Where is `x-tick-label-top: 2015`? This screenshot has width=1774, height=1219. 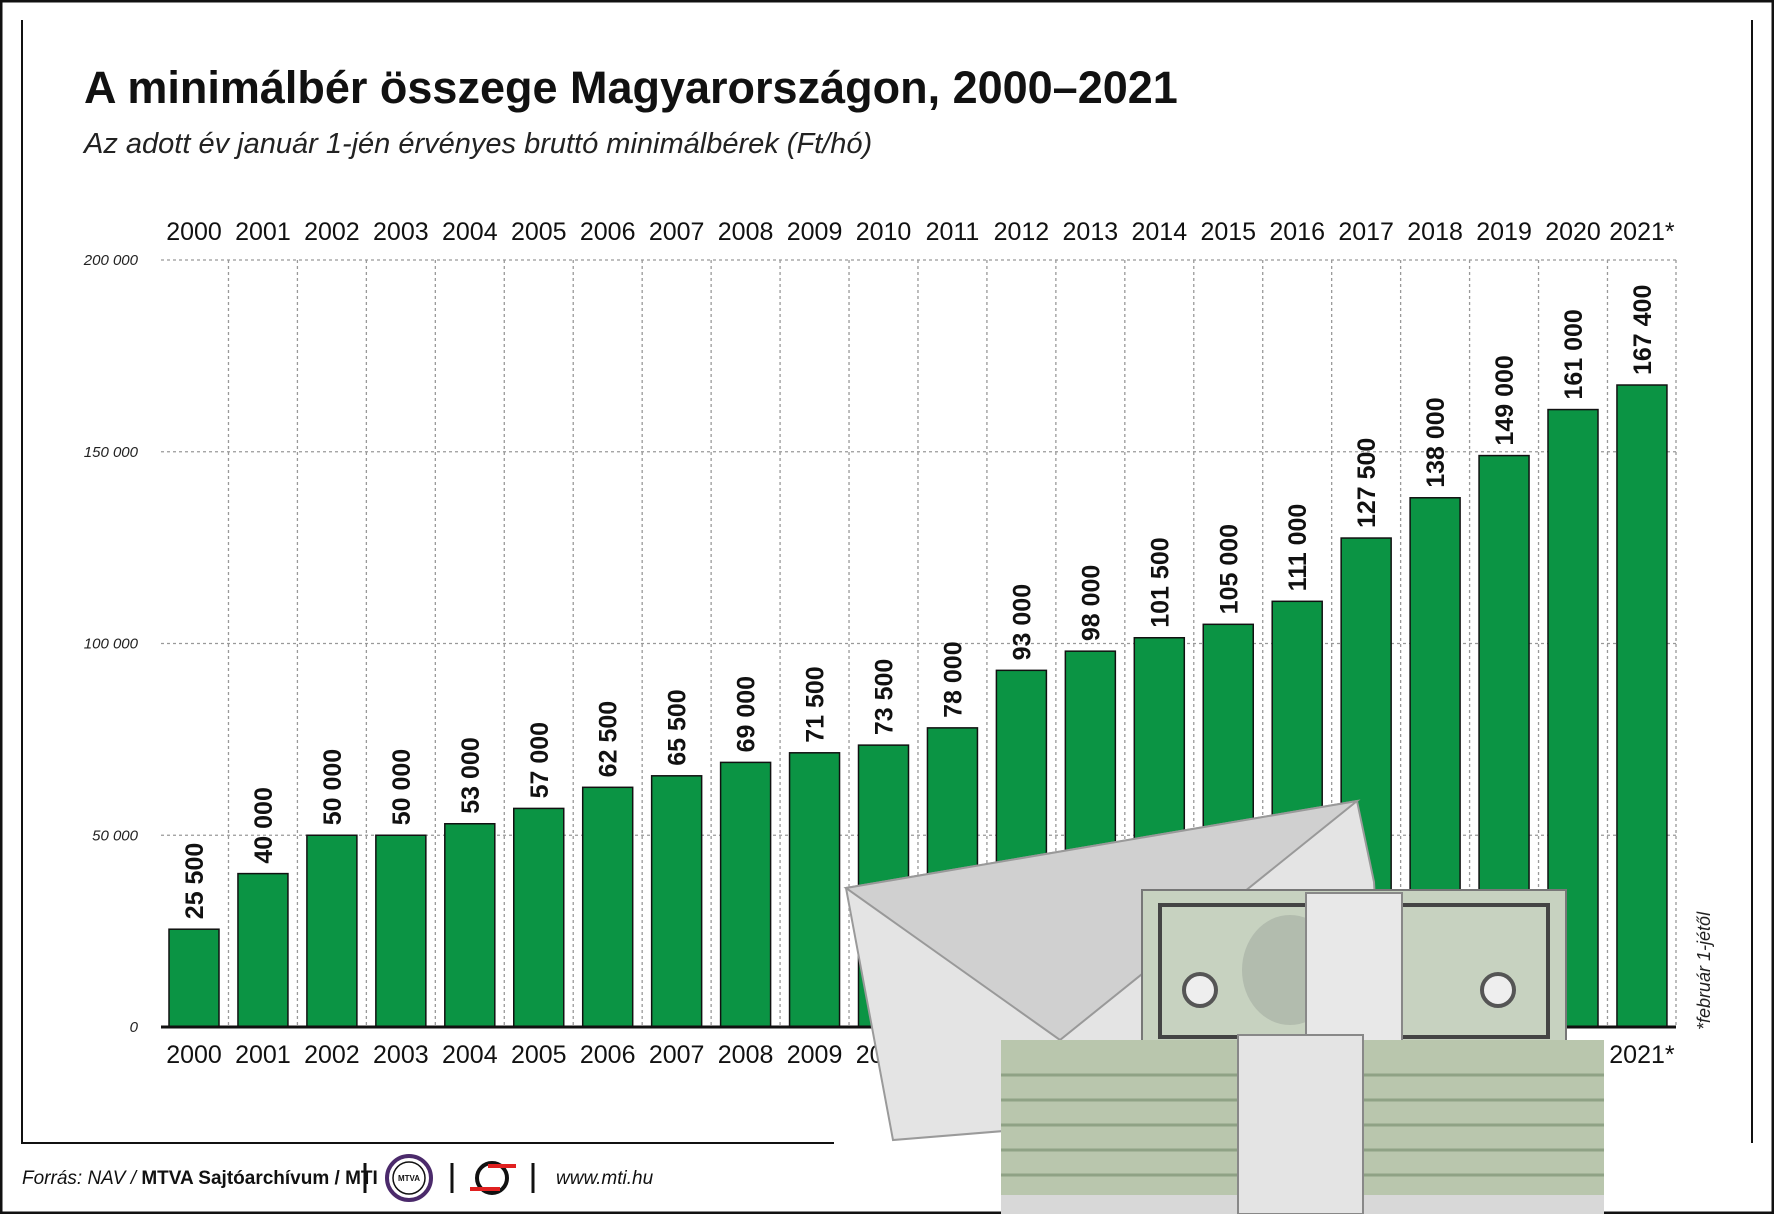
x-tick-label-top: 2015 is located at coordinates (1228, 232).